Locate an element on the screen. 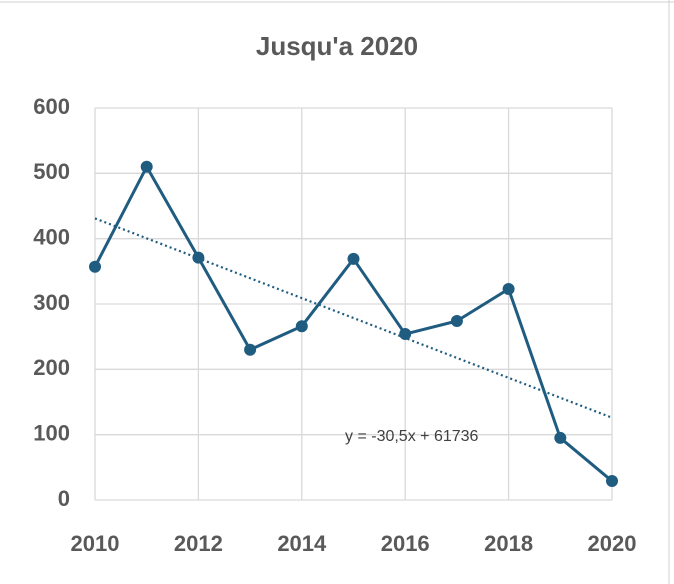 Image resolution: width=674 pixels, height=584 pixels. y-tick-label: 200 is located at coordinates (51, 367).